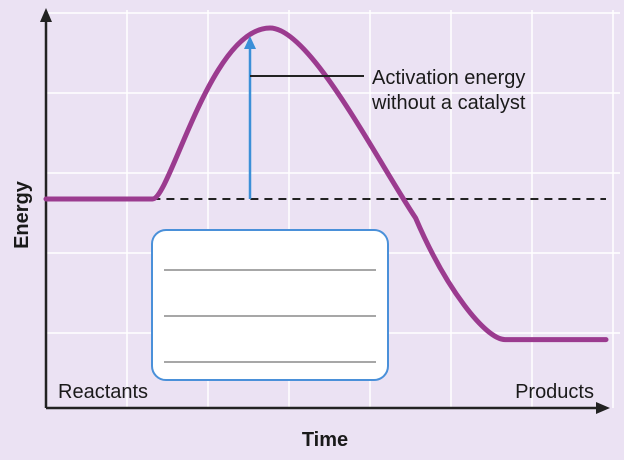  Describe the element at coordinates (448, 103) in the screenshot. I see `annotation-label-line2: without a catalyst` at that location.